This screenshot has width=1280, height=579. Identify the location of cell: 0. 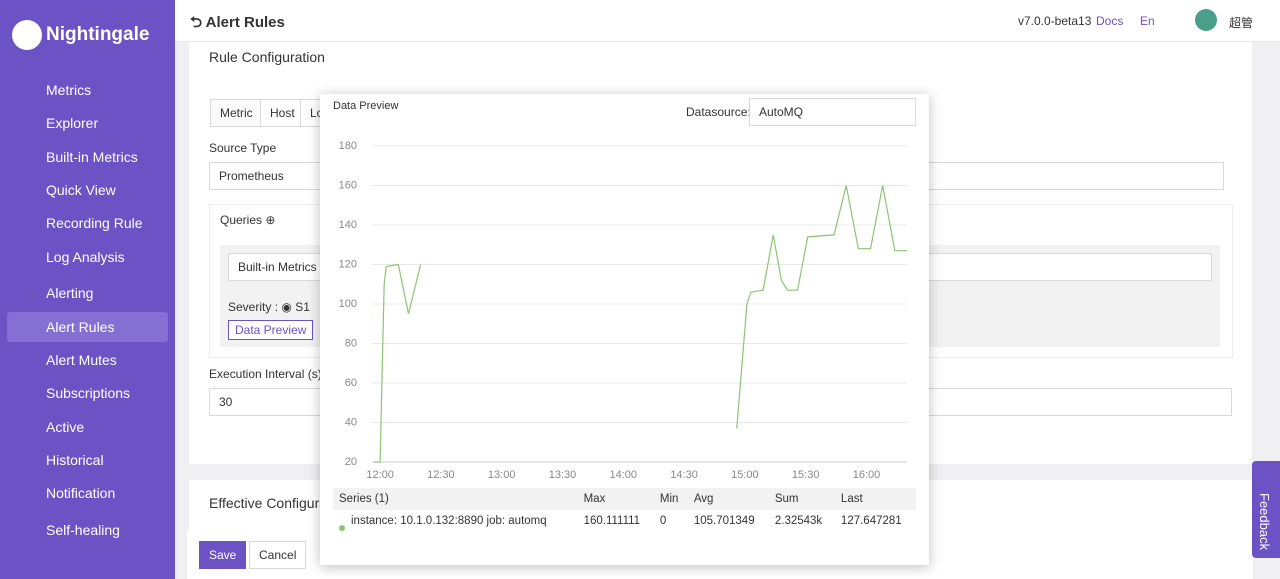
(663, 521).